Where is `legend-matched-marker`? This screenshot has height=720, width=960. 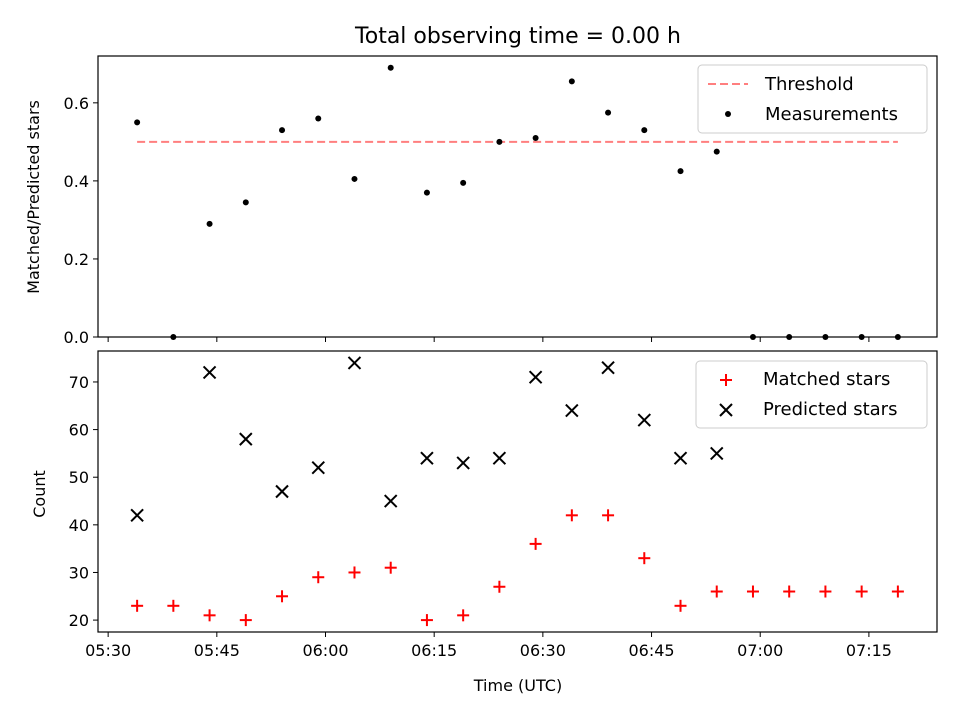
legend-matched-marker is located at coordinates (726, 380).